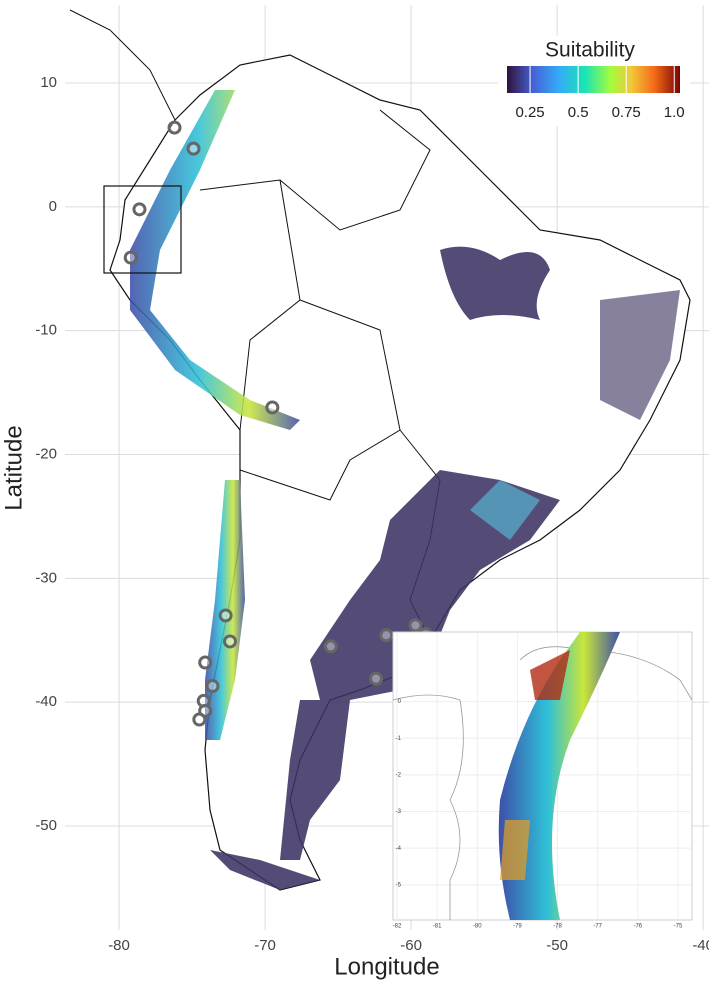 The image size is (709, 984). What do you see at coordinates (578, 112) in the screenshot?
I see `legend-tick-label: 0.5` at bounding box center [578, 112].